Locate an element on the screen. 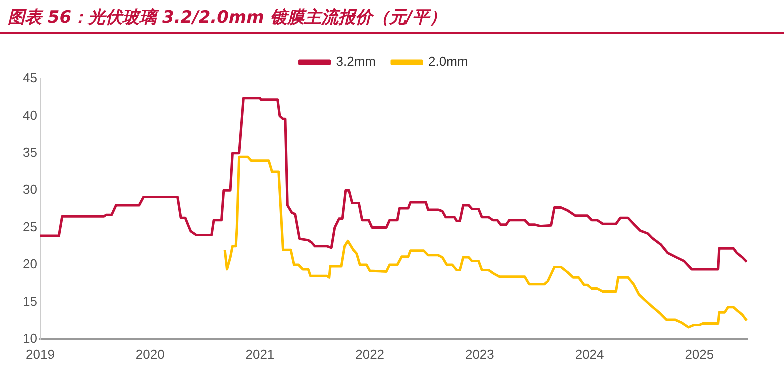  y-tick-label: 15 is located at coordinates (30, 301).